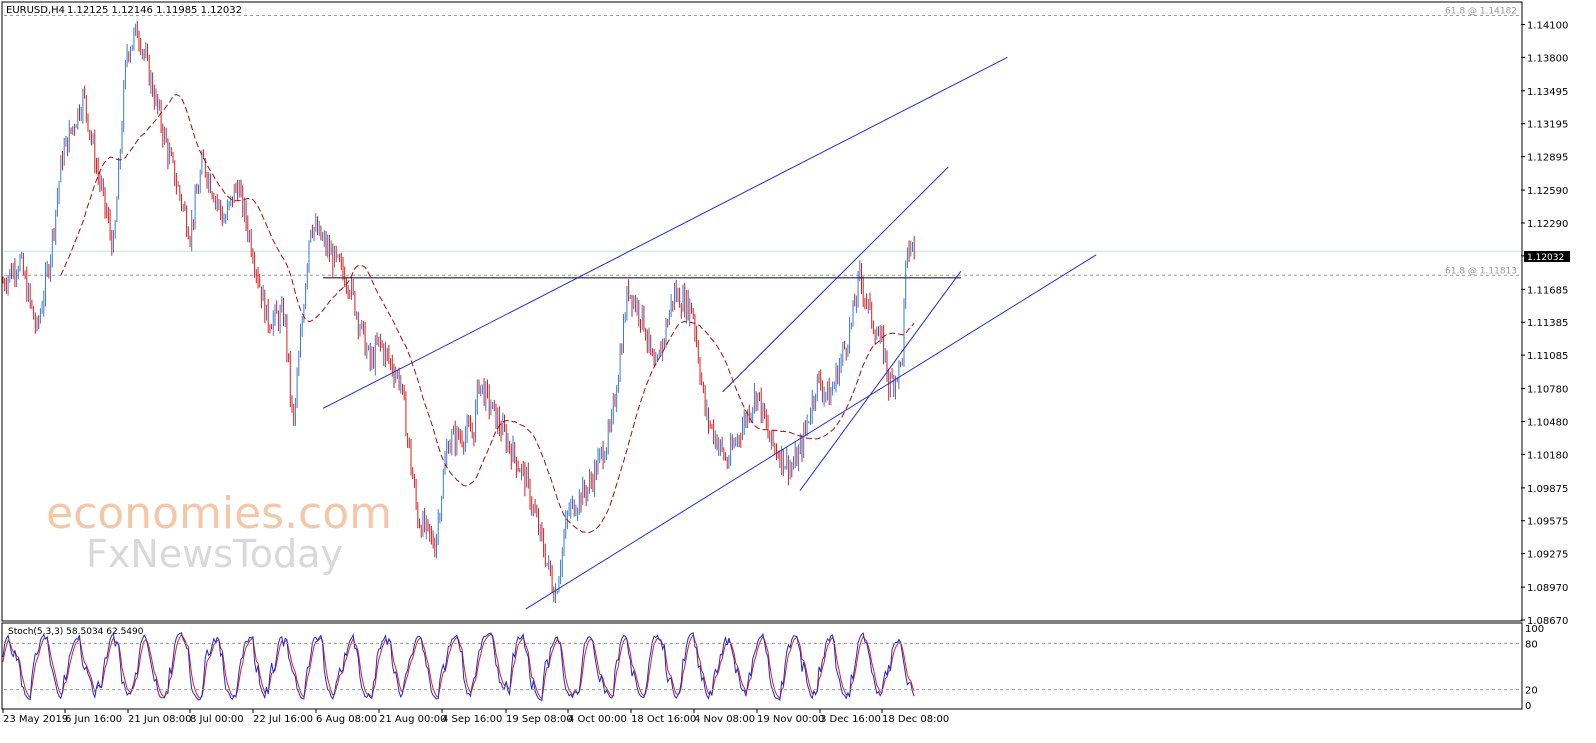  Describe the element at coordinates (93, 719) in the screenshot. I see `time-tick-label: 6 Jun 16:00` at that location.